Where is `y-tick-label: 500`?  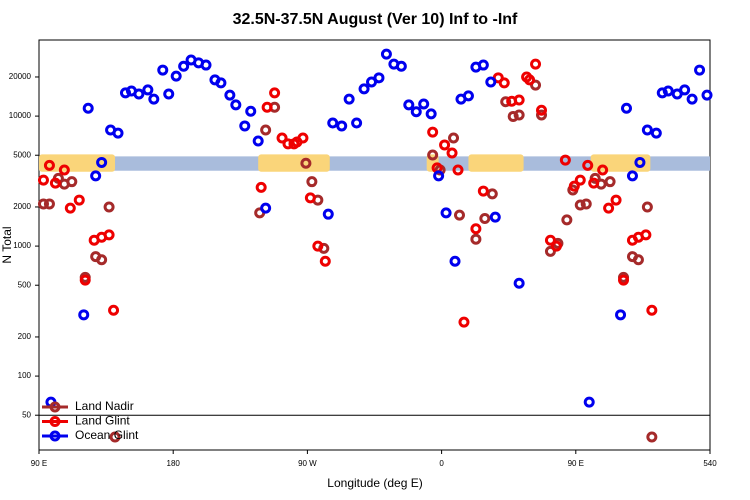 y-tick-label: 500 is located at coordinates (25, 284).